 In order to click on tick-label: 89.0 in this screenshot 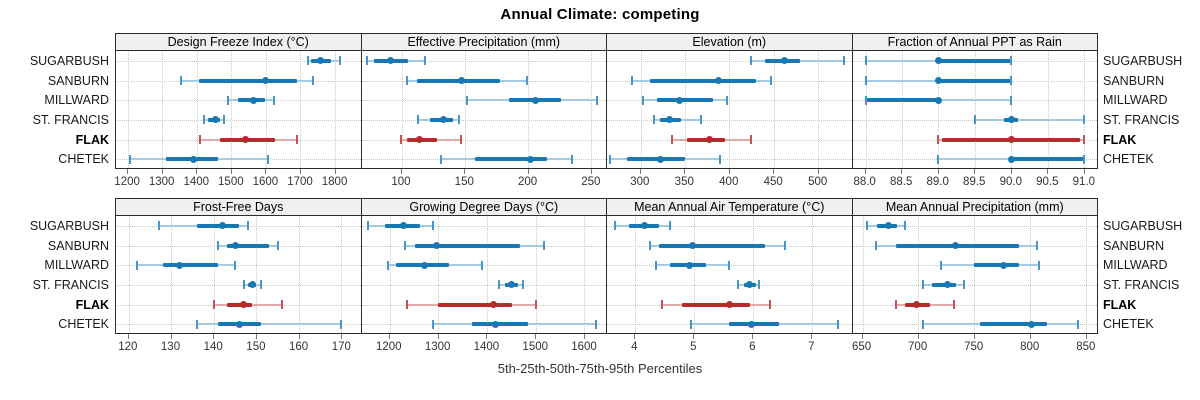, I will do `click(937, 182)`.